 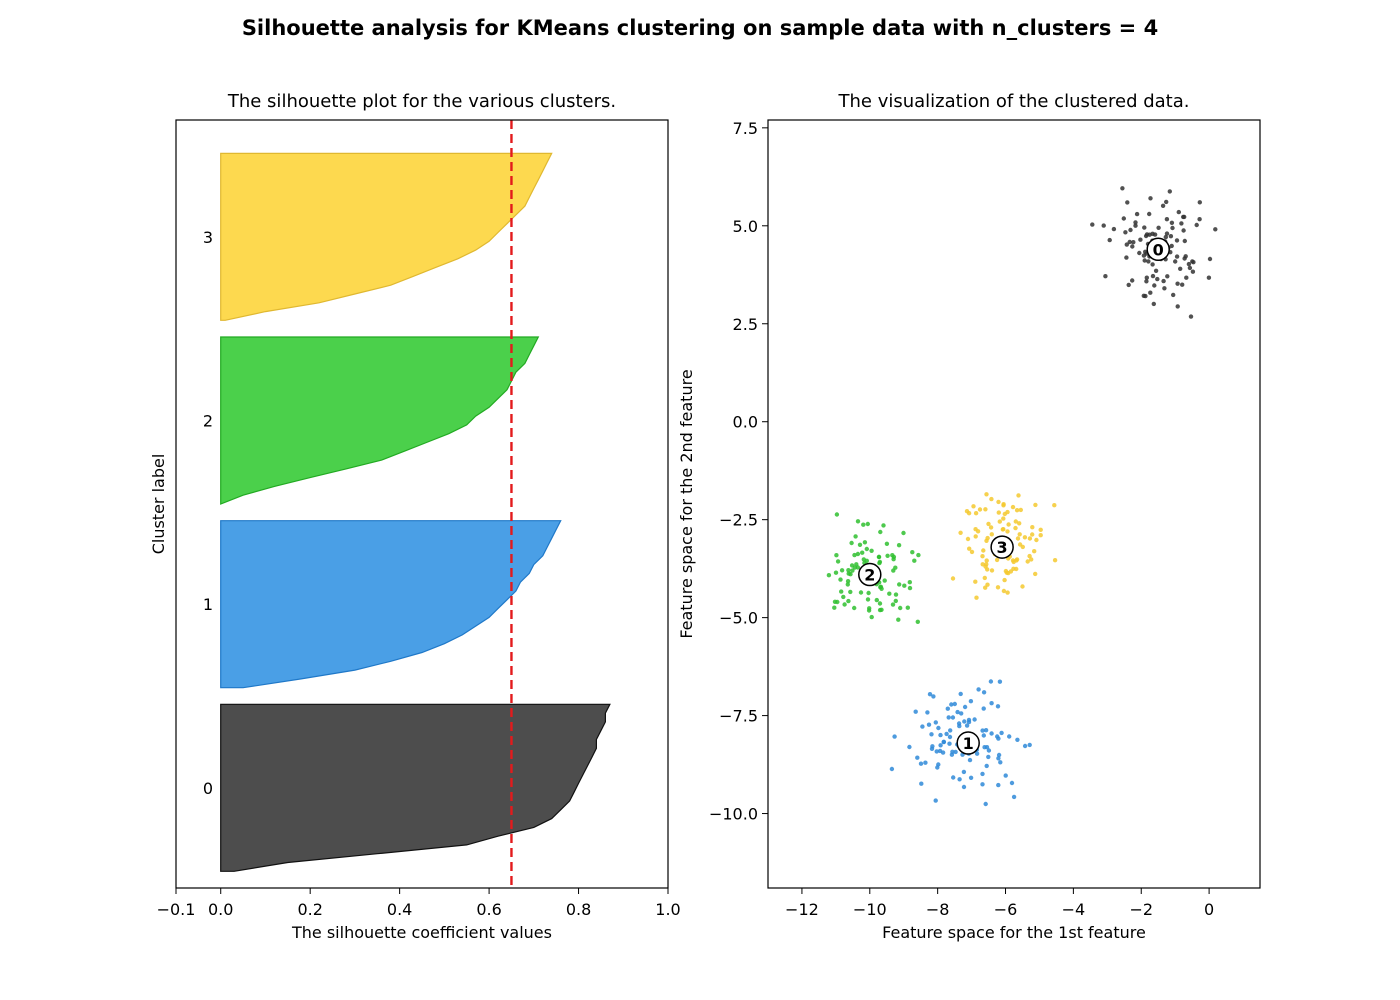 I want to click on cluster-center-label-1: 1, so click(x=968, y=743).